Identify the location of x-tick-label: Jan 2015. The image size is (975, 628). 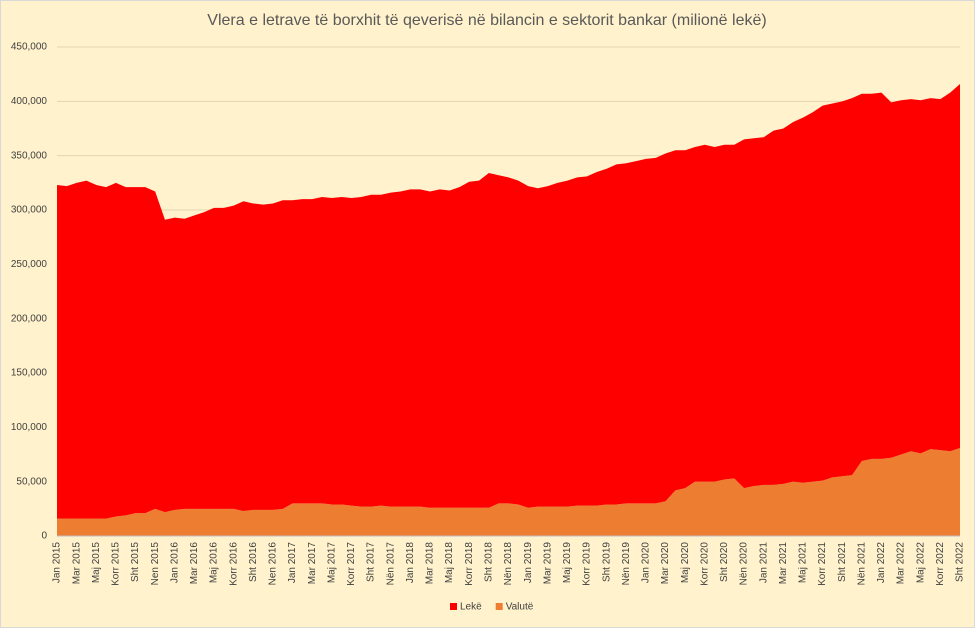
(57, 563).